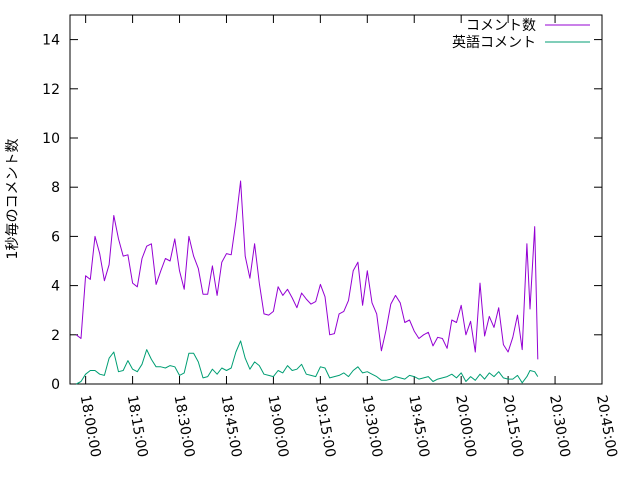 The height and width of the screenshot is (480, 640). What do you see at coordinates (55, 385) in the screenshot?
I see `y-tick-label: 0` at bounding box center [55, 385].